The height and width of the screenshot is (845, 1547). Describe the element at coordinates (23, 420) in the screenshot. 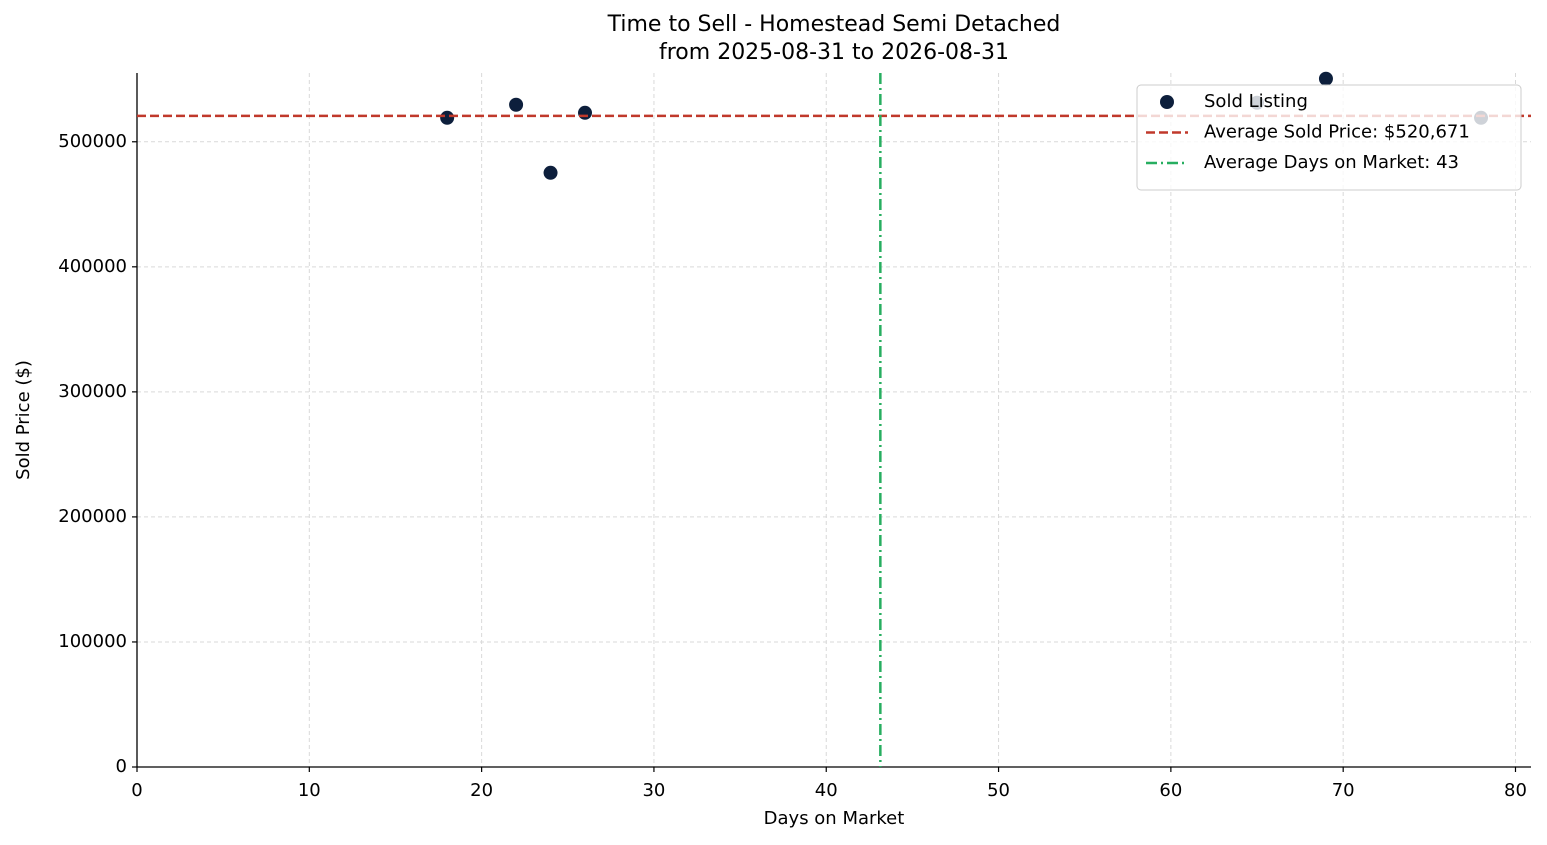

I see `y-axis-label: Sold Price ($)` at that location.